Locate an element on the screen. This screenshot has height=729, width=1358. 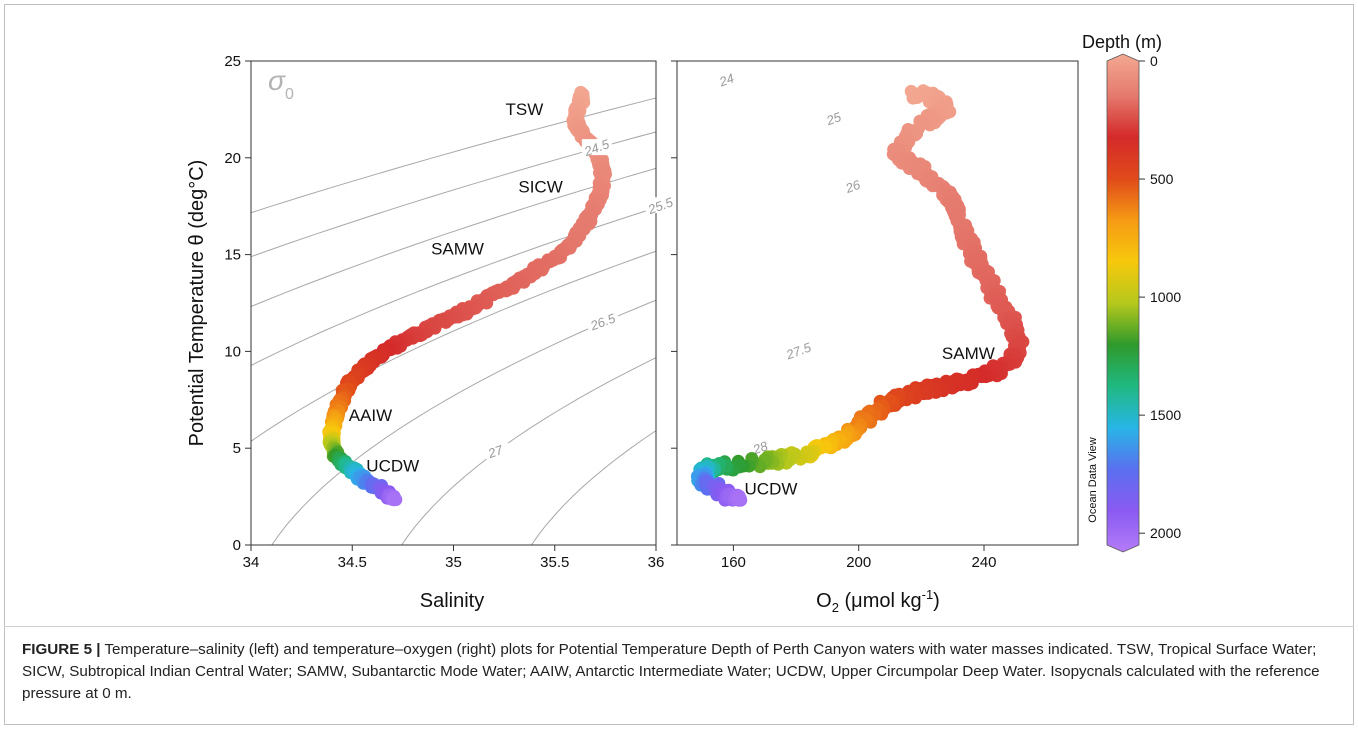
y-tick-label: 20 is located at coordinates (232, 158).